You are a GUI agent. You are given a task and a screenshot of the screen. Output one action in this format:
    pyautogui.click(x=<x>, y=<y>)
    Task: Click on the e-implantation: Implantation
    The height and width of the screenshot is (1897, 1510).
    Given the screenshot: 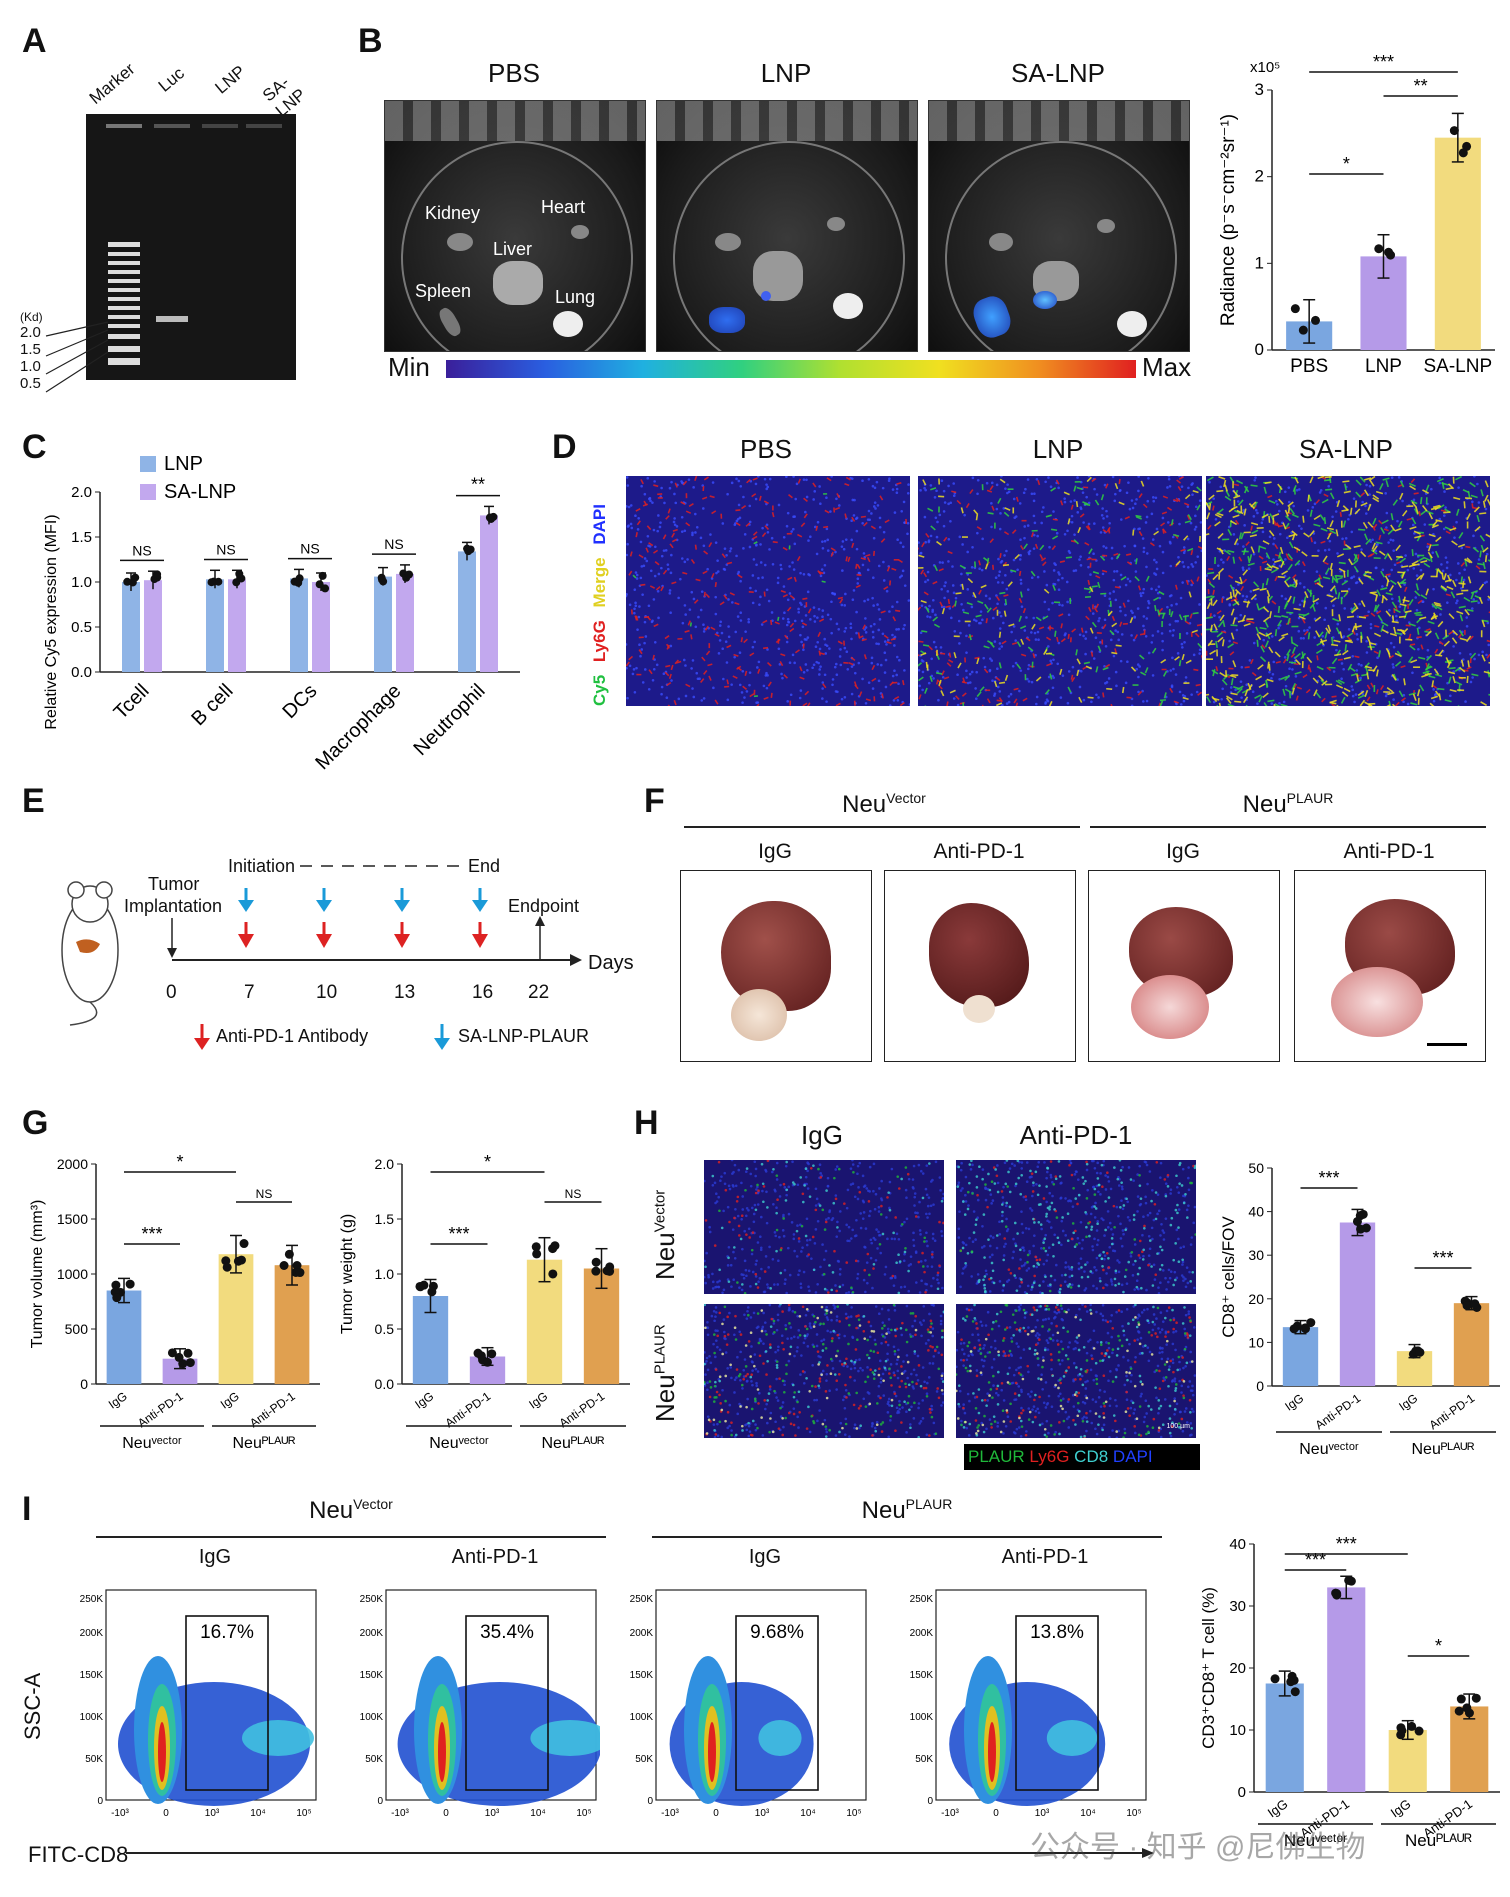 What is the action you would take?
    pyautogui.click(x=173, y=906)
    